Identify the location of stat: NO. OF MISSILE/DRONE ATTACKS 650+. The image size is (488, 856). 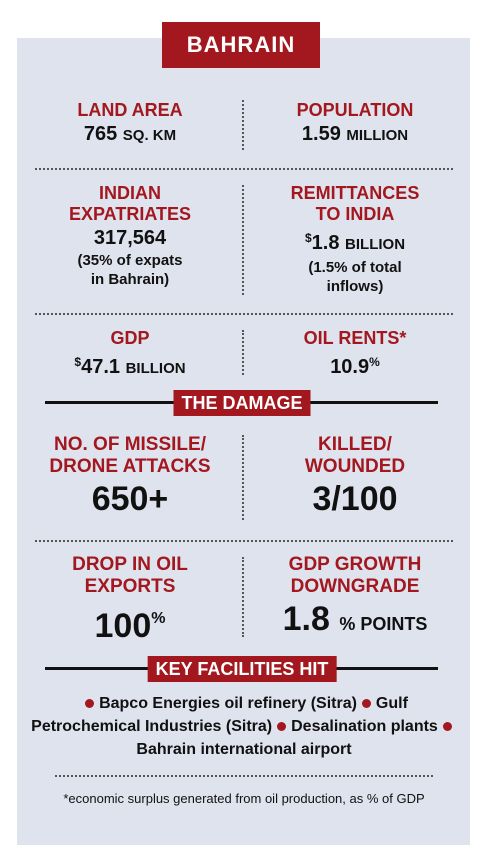
(130, 477).